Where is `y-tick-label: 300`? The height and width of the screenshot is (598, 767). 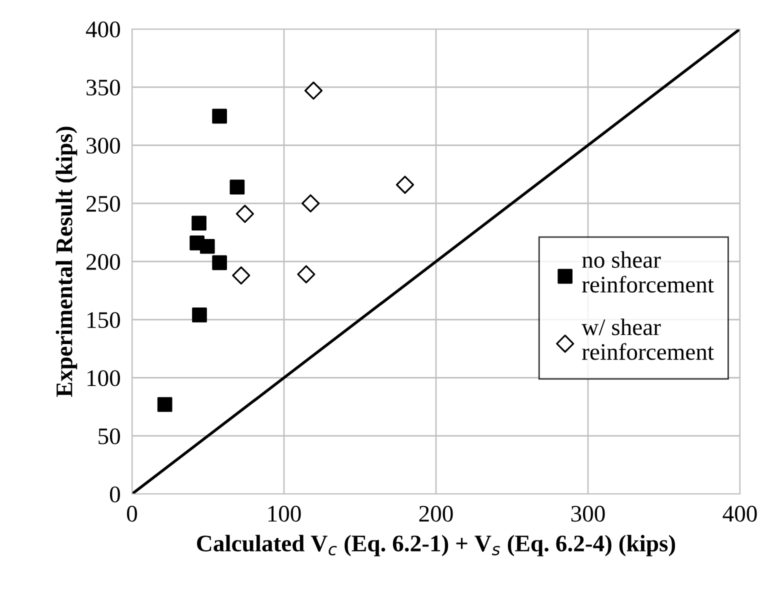
y-tick-label: 300 is located at coordinates (103, 146).